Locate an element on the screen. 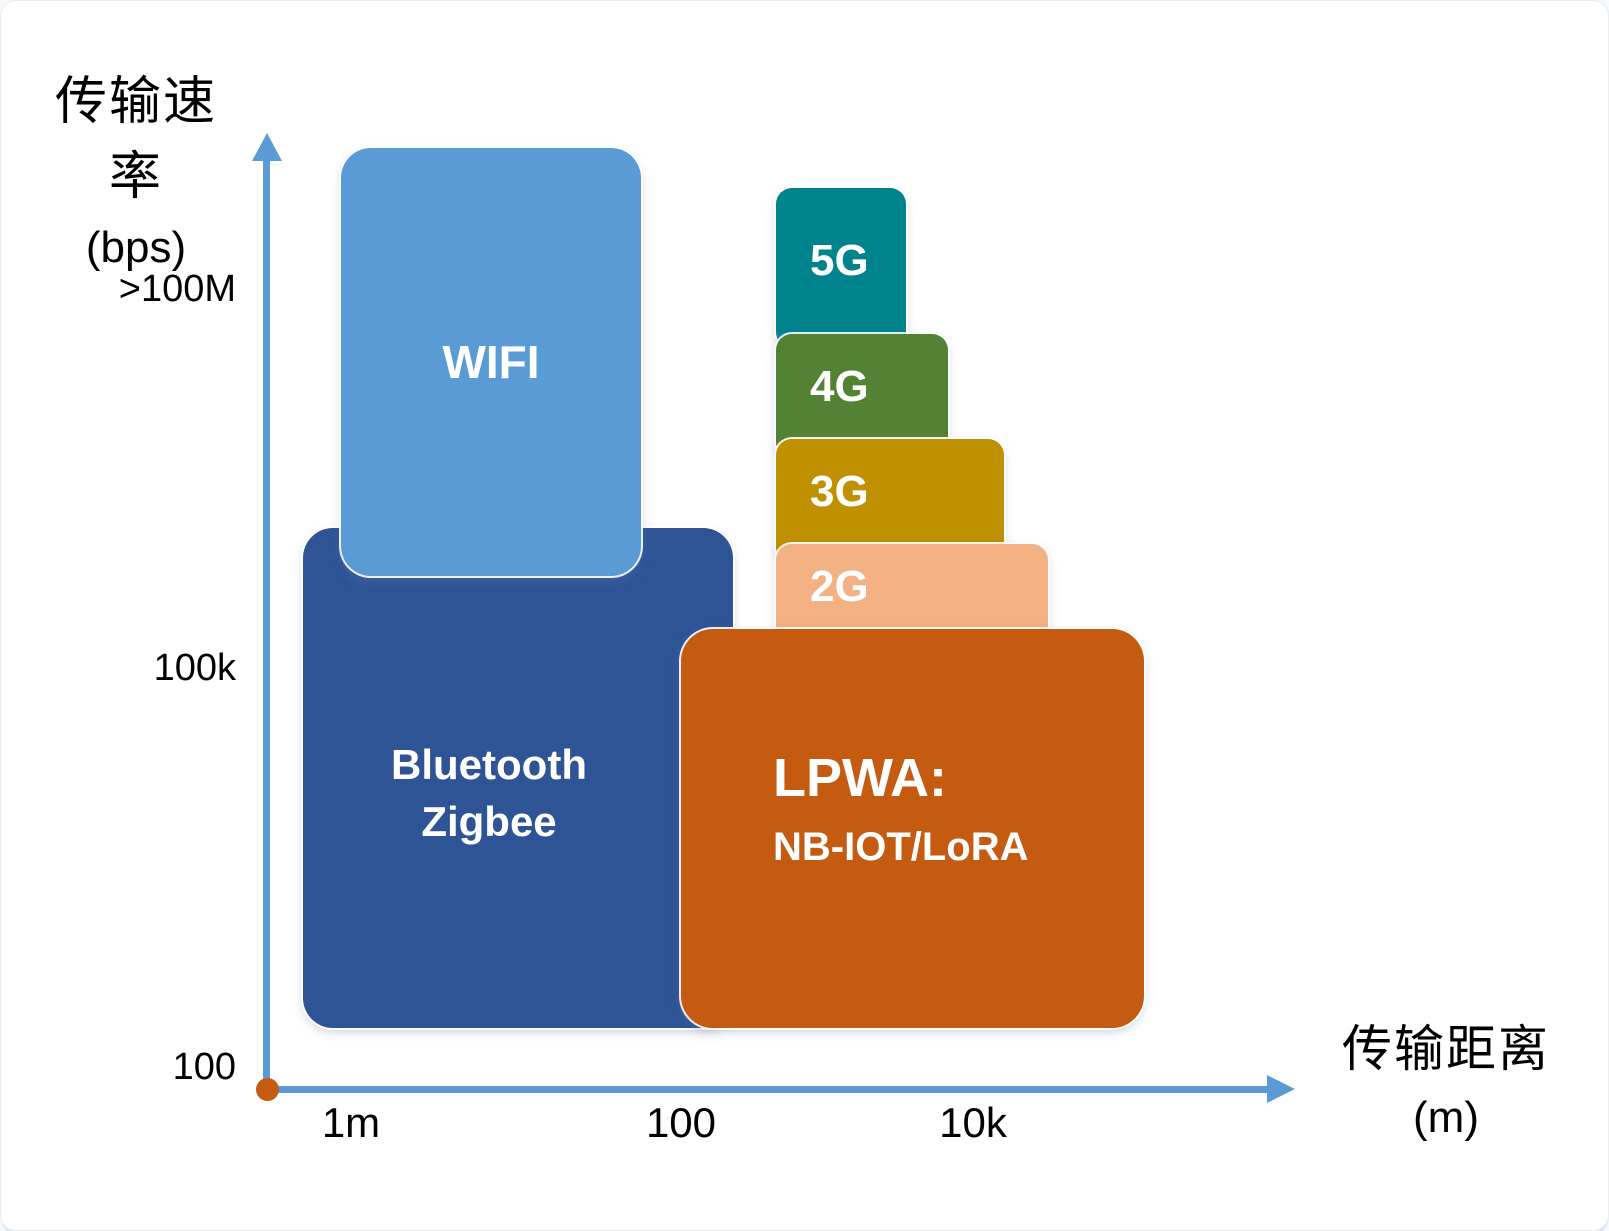 This screenshot has height=1231, width=1609. lpwa-label: LPWA: is located at coordinates (860, 778).